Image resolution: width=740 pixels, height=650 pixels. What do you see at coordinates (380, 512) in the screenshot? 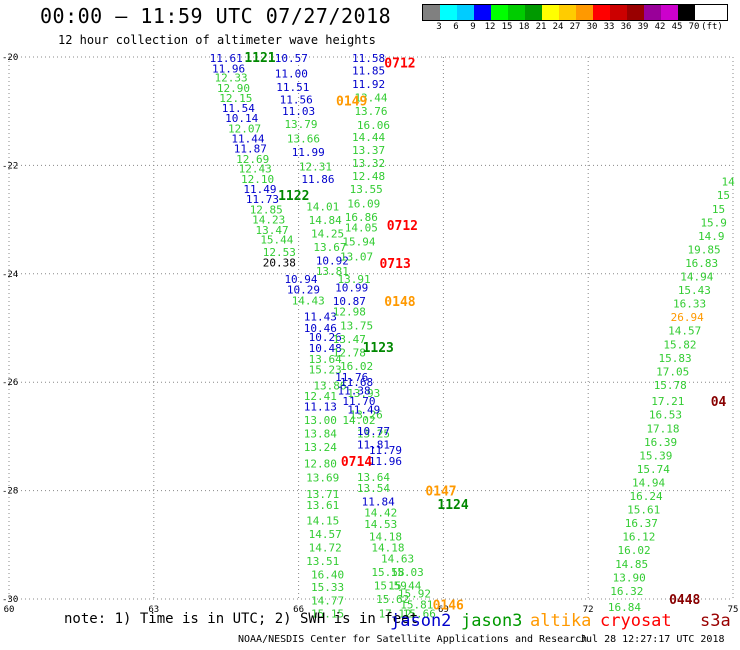
I see `swh-value: 14.42` at bounding box center [380, 512].